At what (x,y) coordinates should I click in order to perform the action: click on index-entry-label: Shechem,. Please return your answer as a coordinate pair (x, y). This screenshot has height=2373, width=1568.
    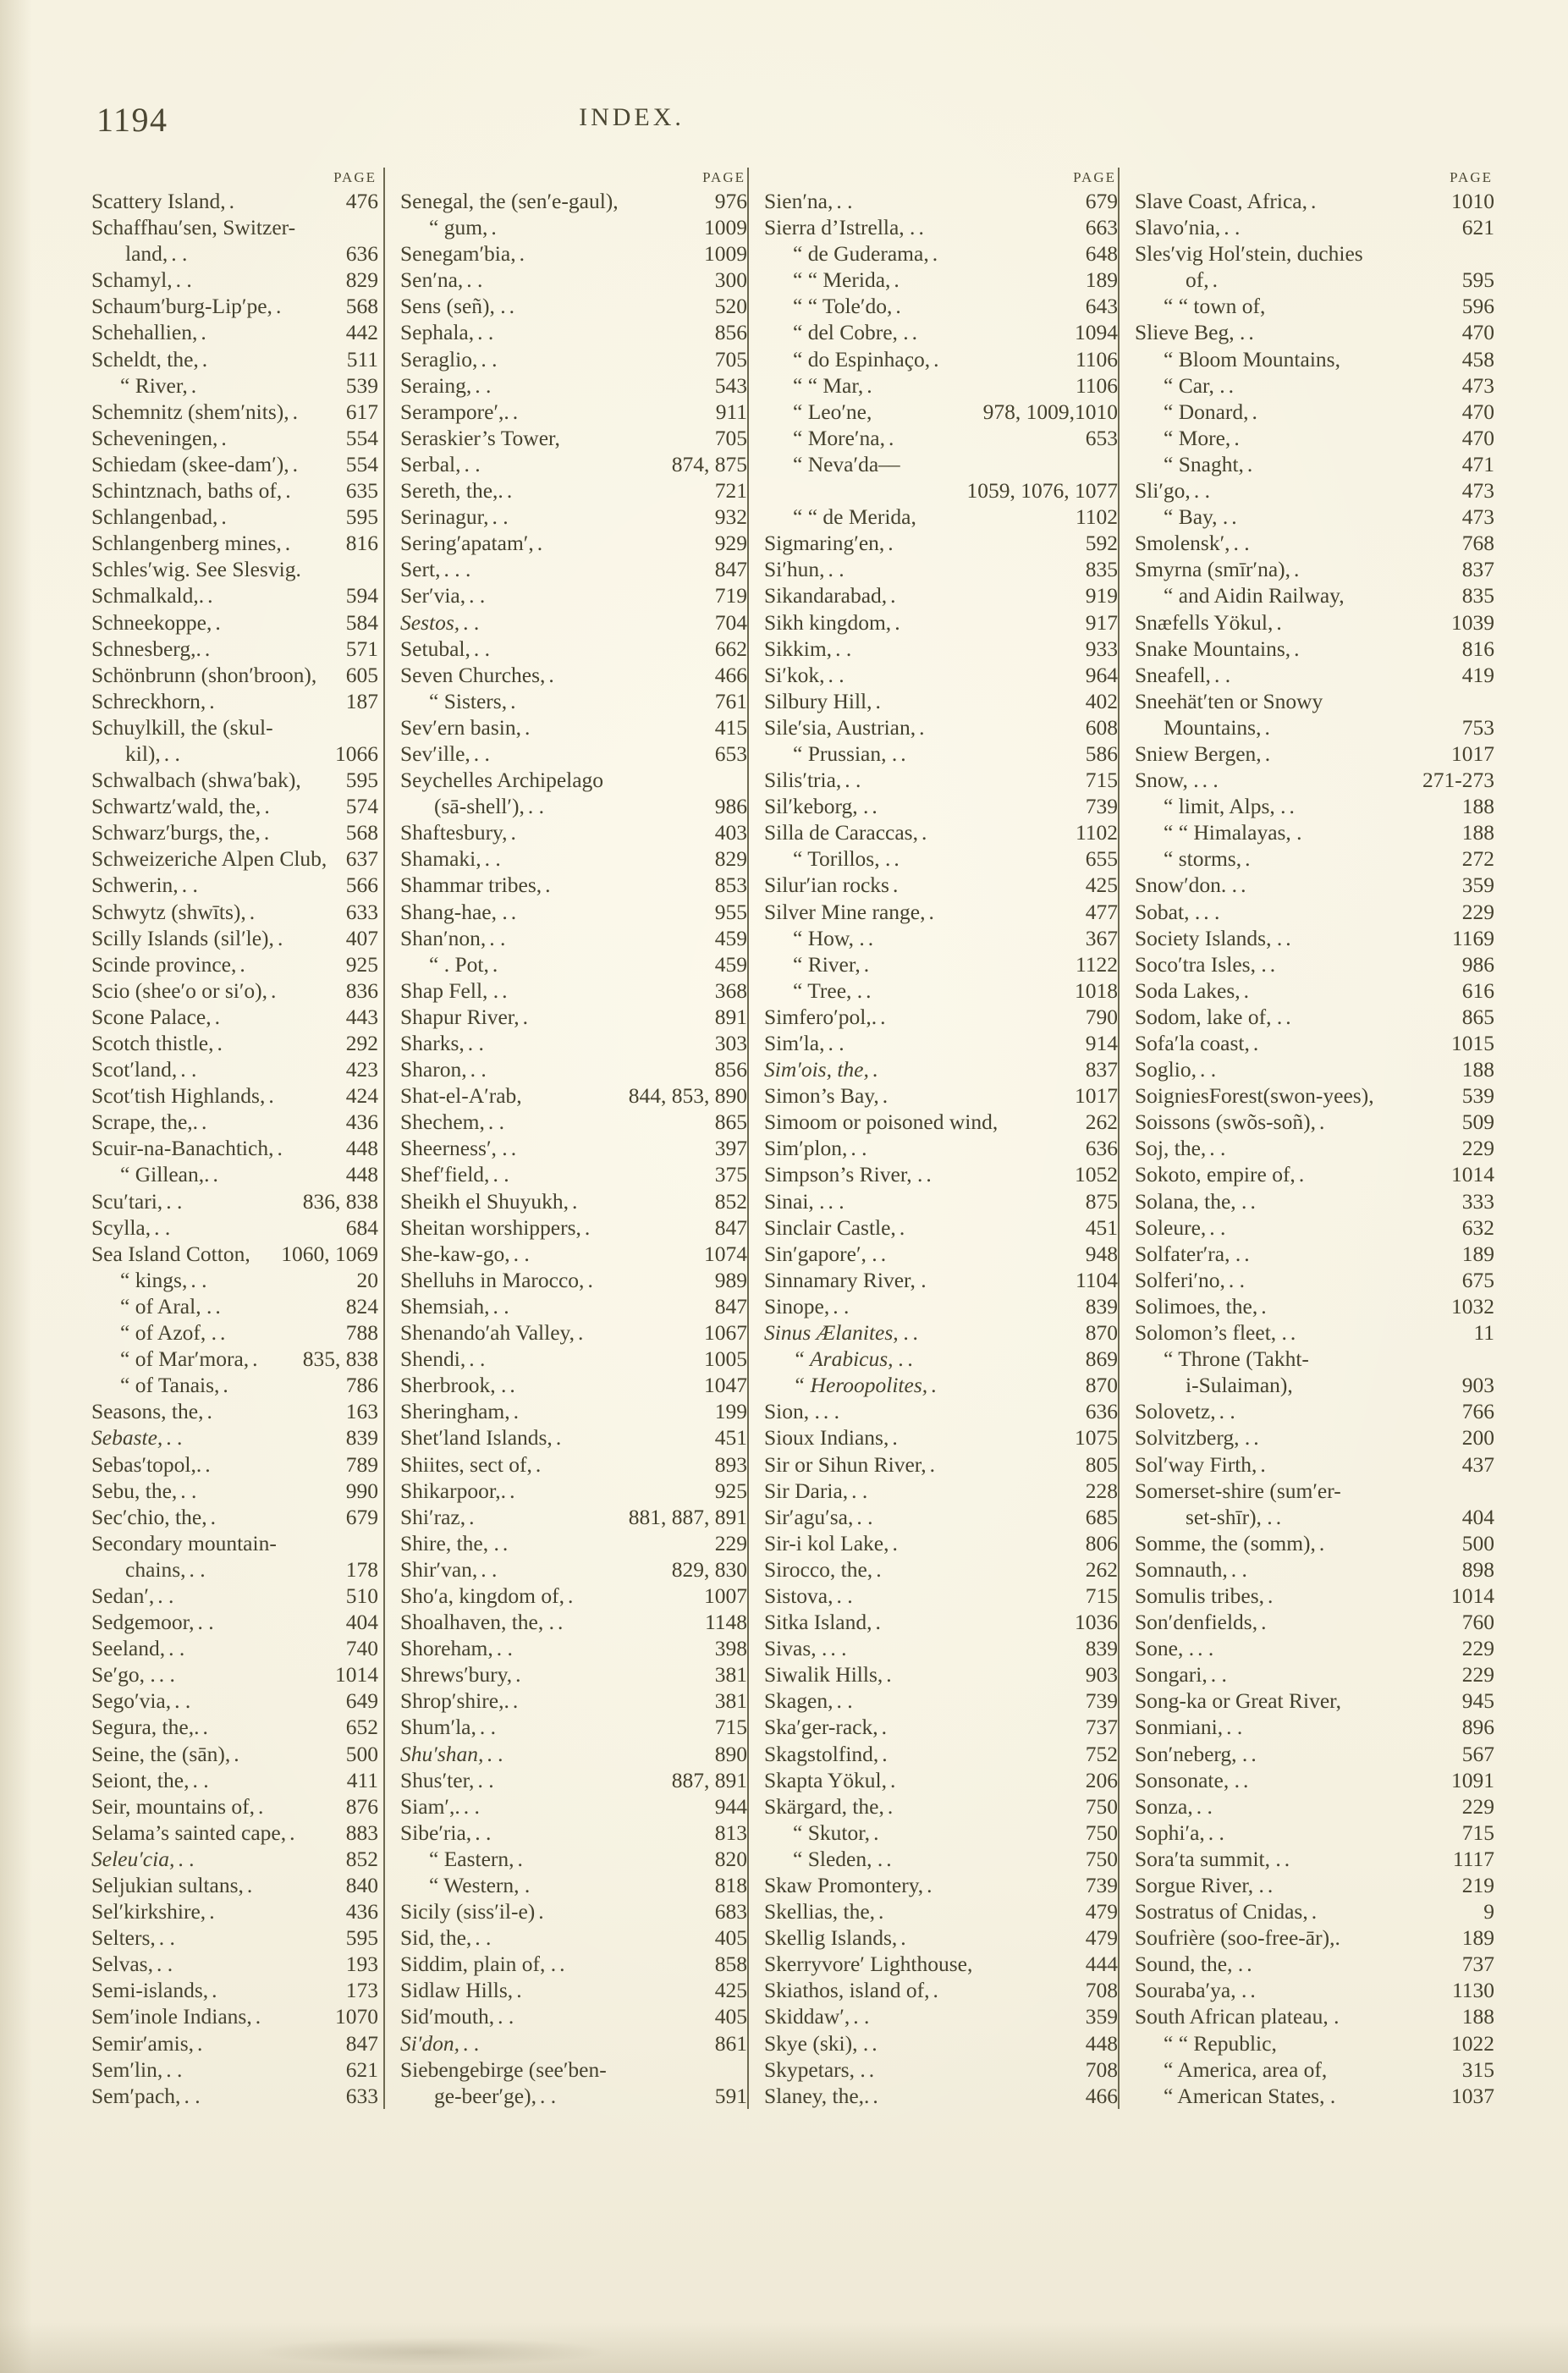
    Looking at the image, I should click on (442, 1122).